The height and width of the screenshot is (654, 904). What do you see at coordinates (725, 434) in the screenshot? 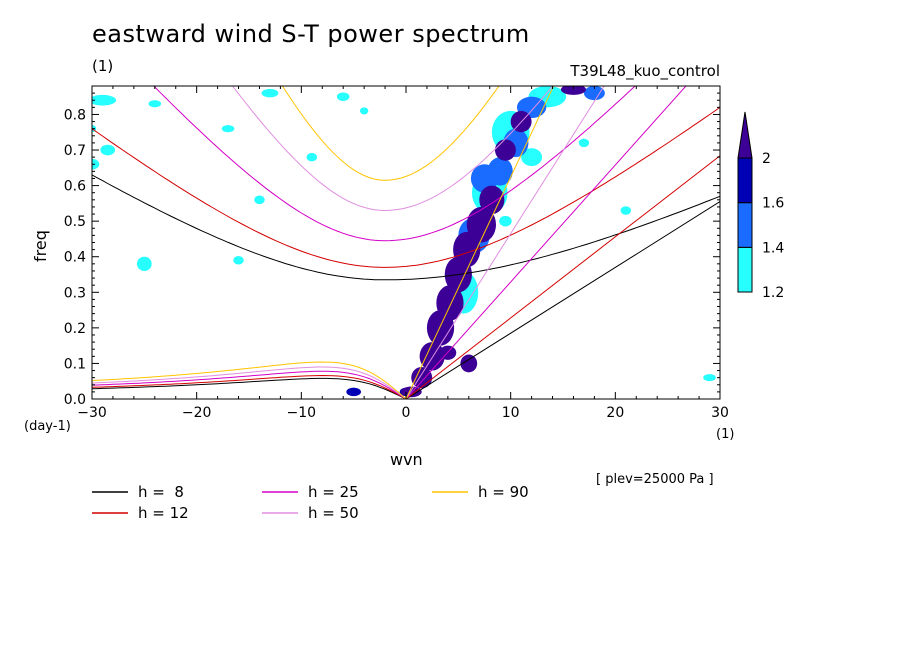
I see `x-unit-label: (1)` at bounding box center [725, 434].